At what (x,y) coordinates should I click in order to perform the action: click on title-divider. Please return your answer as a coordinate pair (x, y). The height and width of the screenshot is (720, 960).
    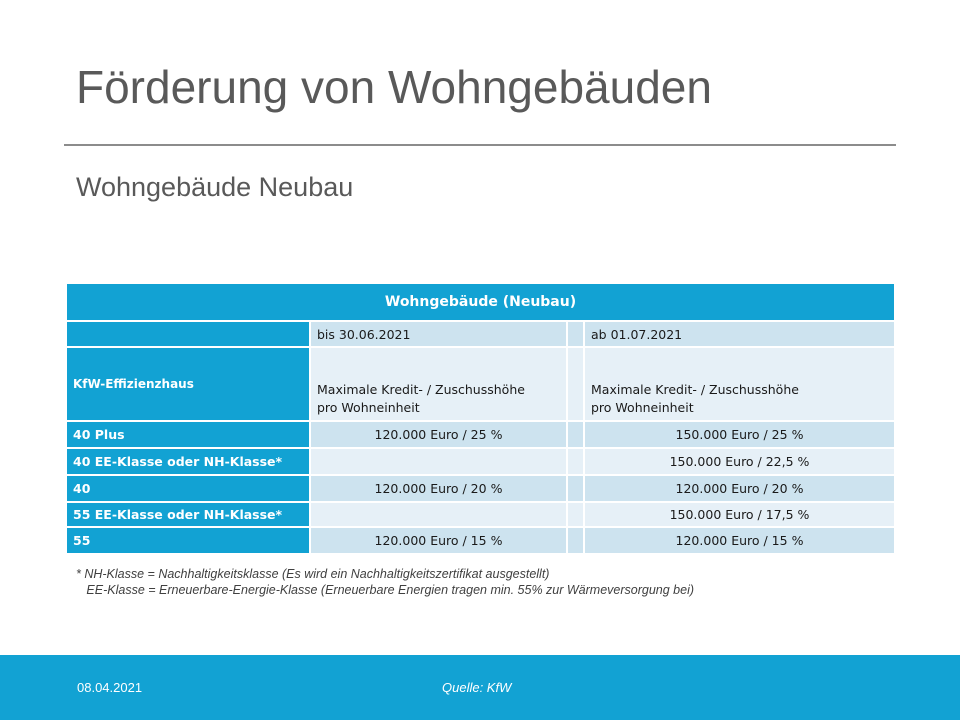
    Looking at the image, I should click on (480, 145).